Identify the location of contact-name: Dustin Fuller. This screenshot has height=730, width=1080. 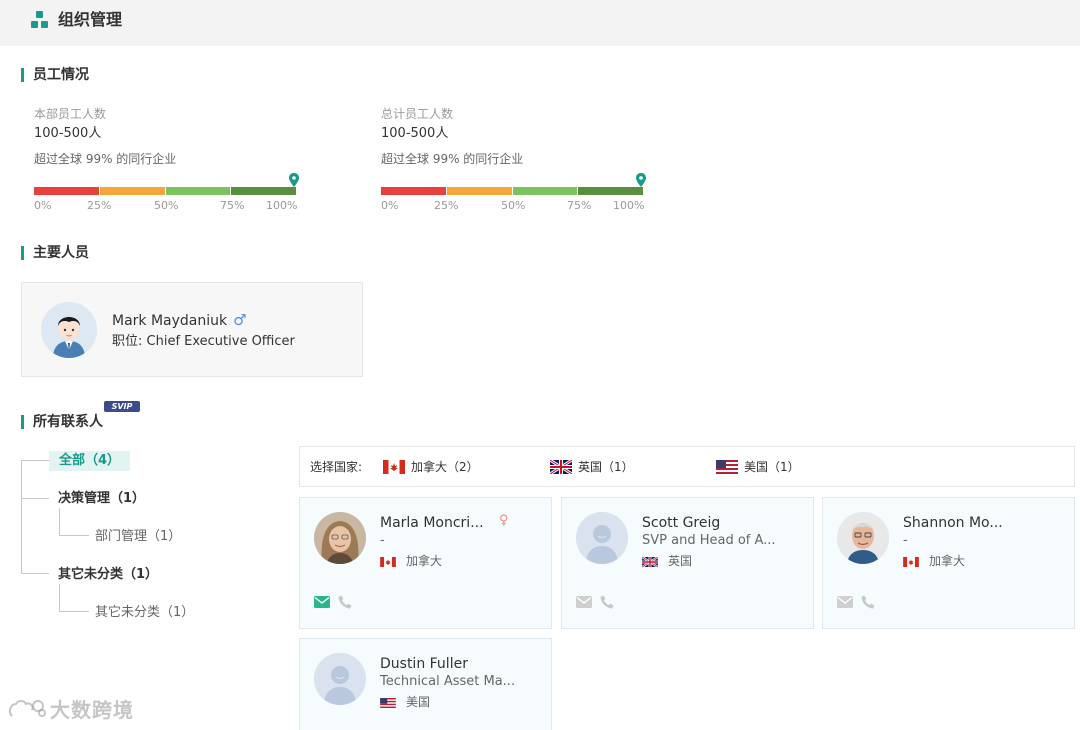
(424, 664).